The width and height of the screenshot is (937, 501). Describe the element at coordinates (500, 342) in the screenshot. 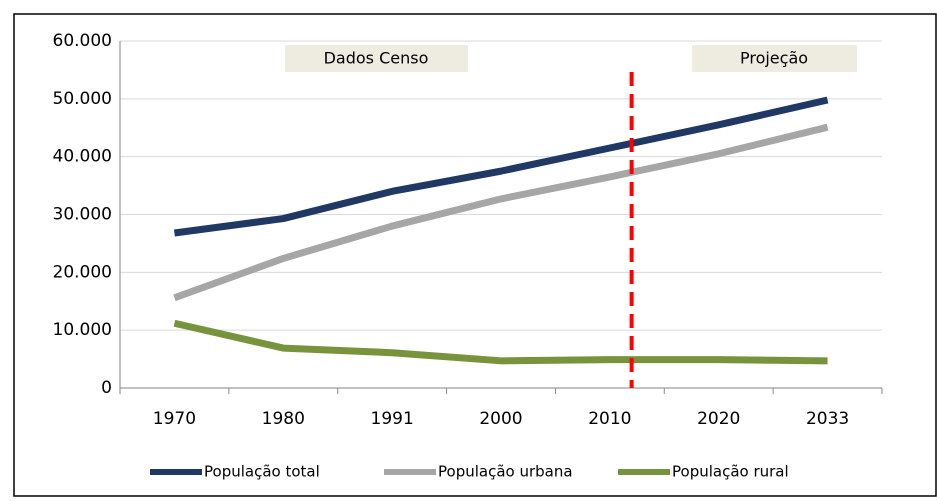

I see `line` at that location.